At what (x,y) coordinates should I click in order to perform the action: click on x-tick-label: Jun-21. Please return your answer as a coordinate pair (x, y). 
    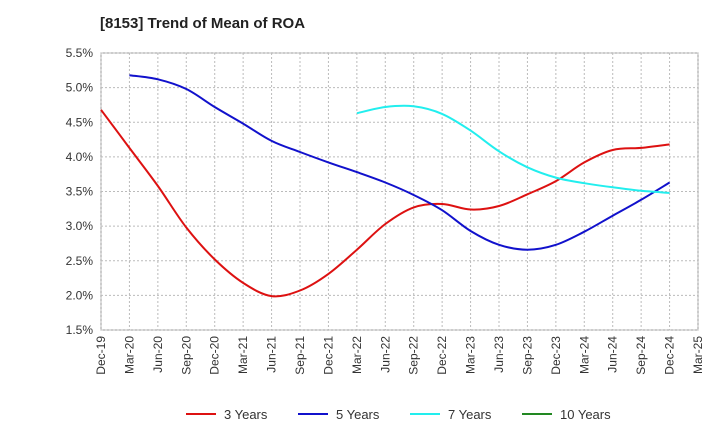
    Looking at the image, I should click on (272, 354).